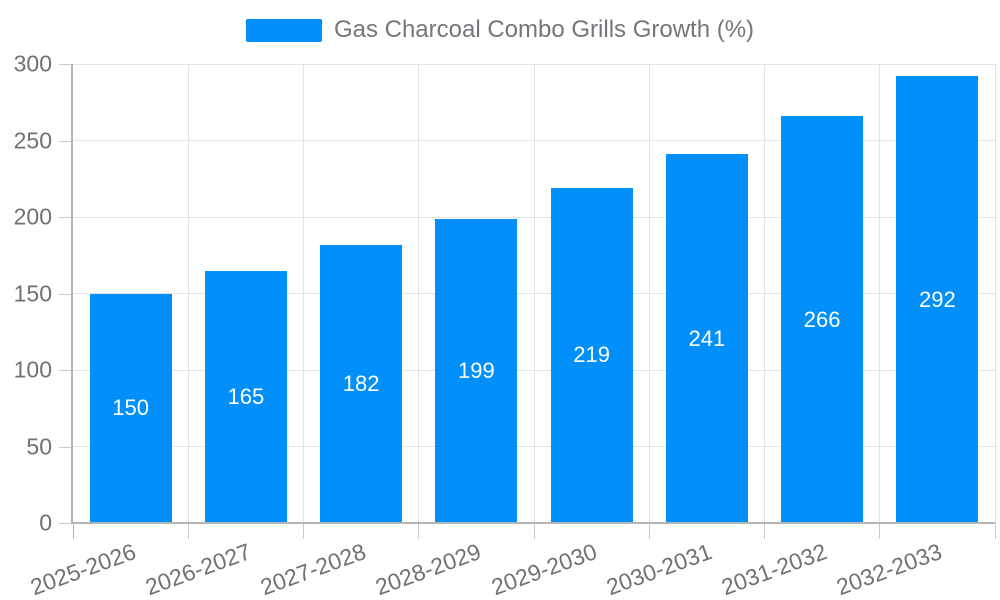 The width and height of the screenshot is (1000, 600). What do you see at coordinates (45, 522) in the screenshot?
I see `y-tick-label: 0` at bounding box center [45, 522].